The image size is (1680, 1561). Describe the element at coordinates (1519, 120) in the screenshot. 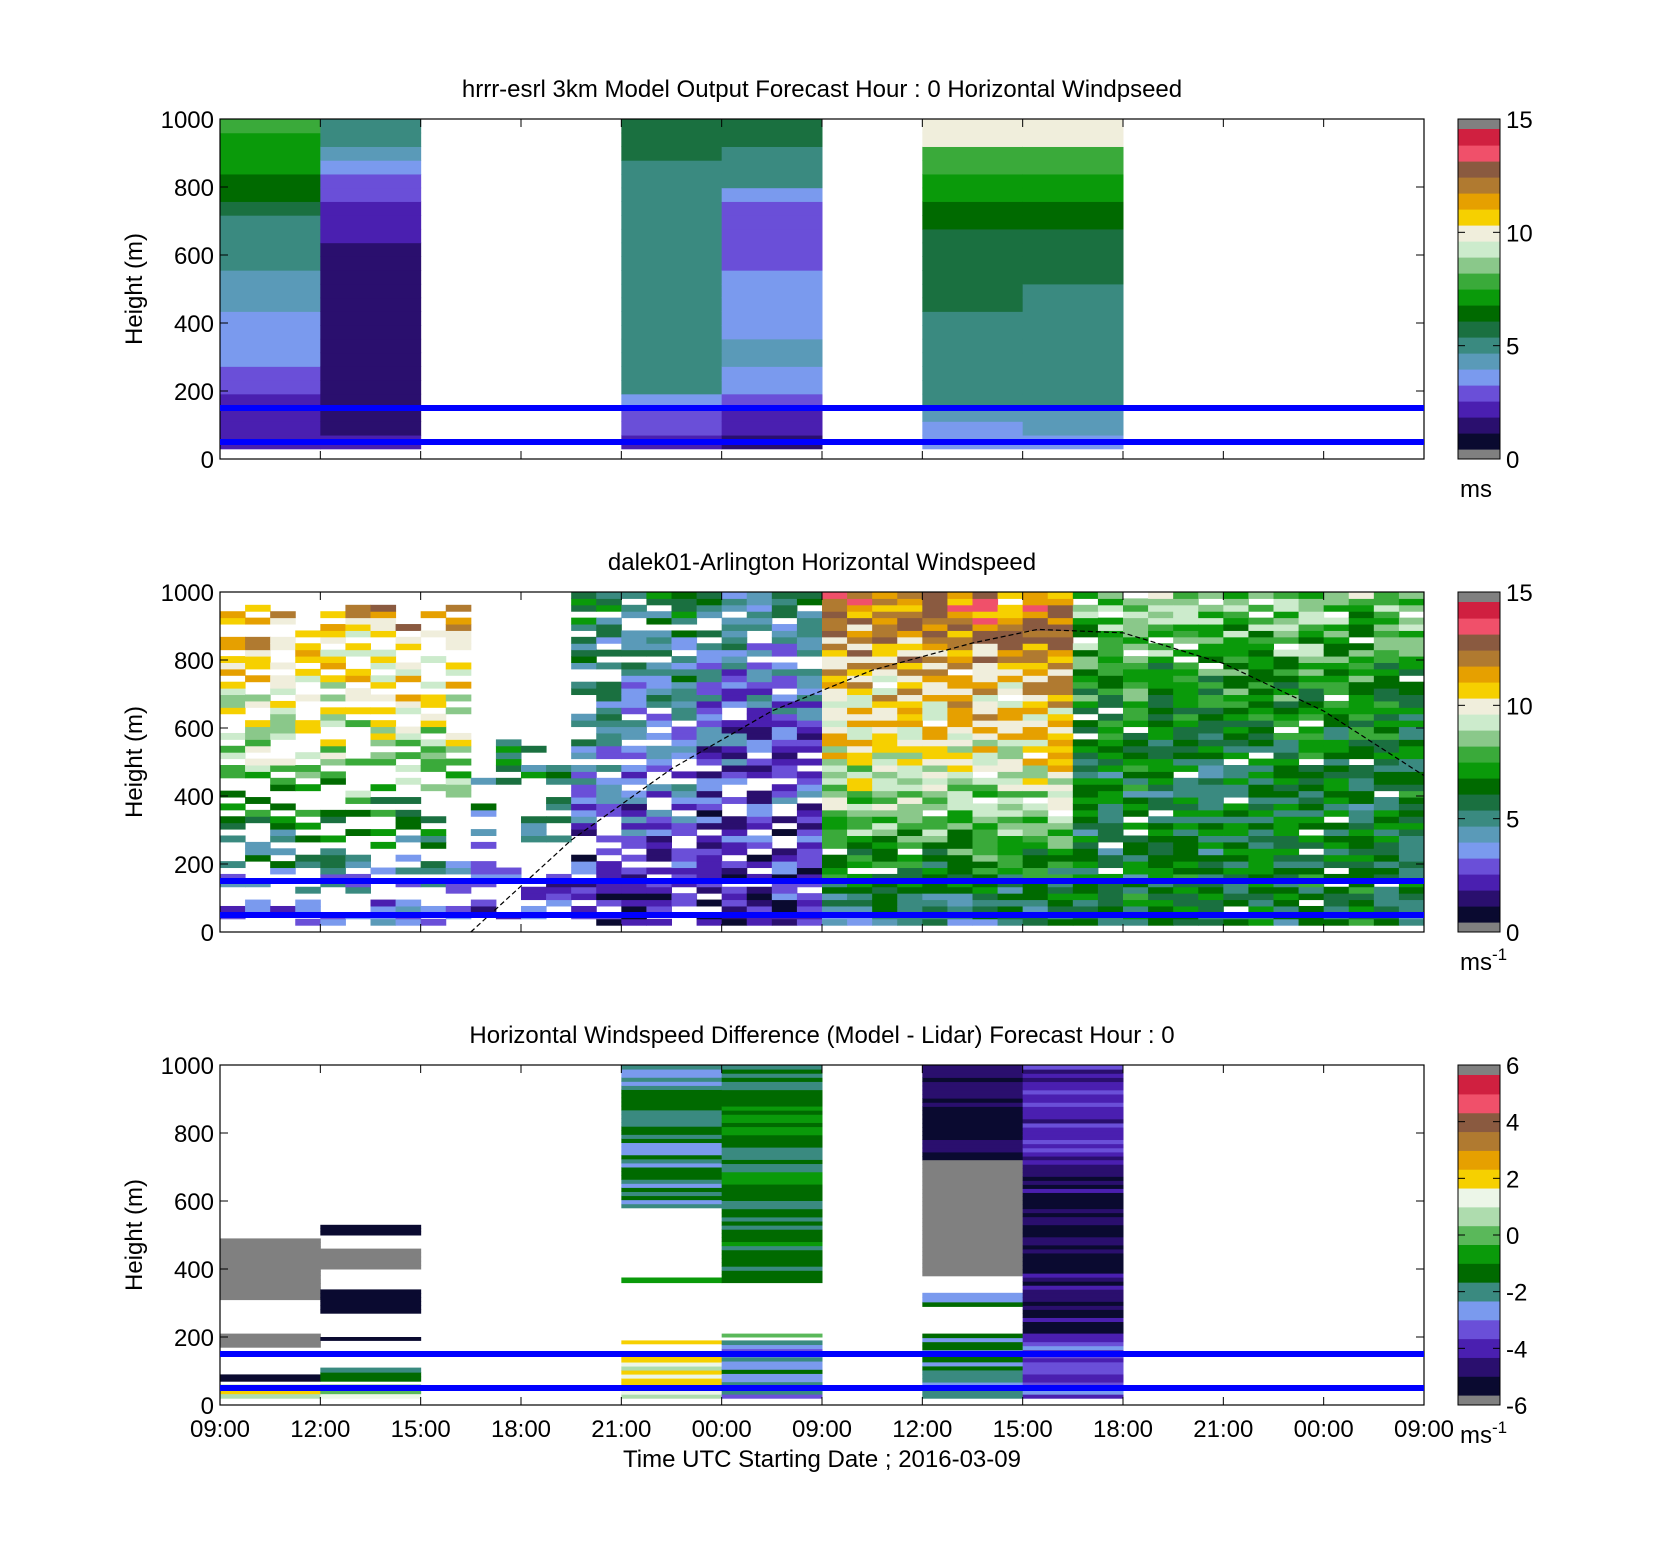

I see `colorbar-tick-label: 15` at that location.